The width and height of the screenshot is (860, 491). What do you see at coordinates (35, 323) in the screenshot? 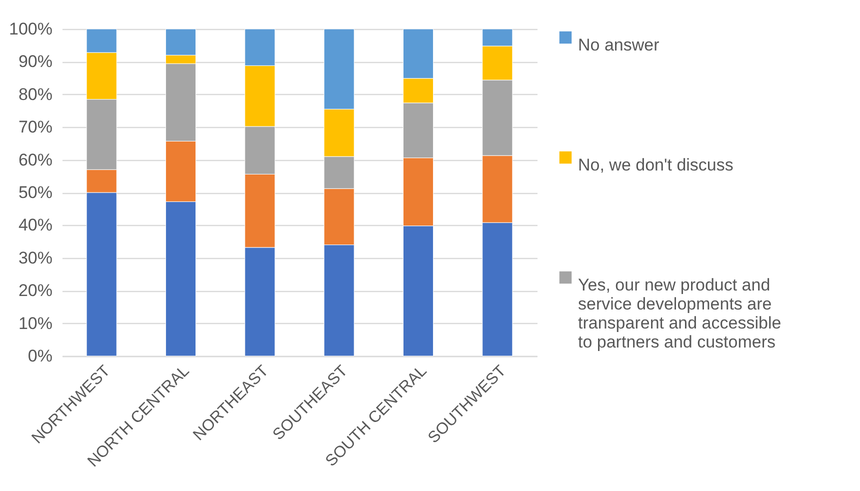
I see `y-tick-label: 10%` at bounding box center [35, 323].